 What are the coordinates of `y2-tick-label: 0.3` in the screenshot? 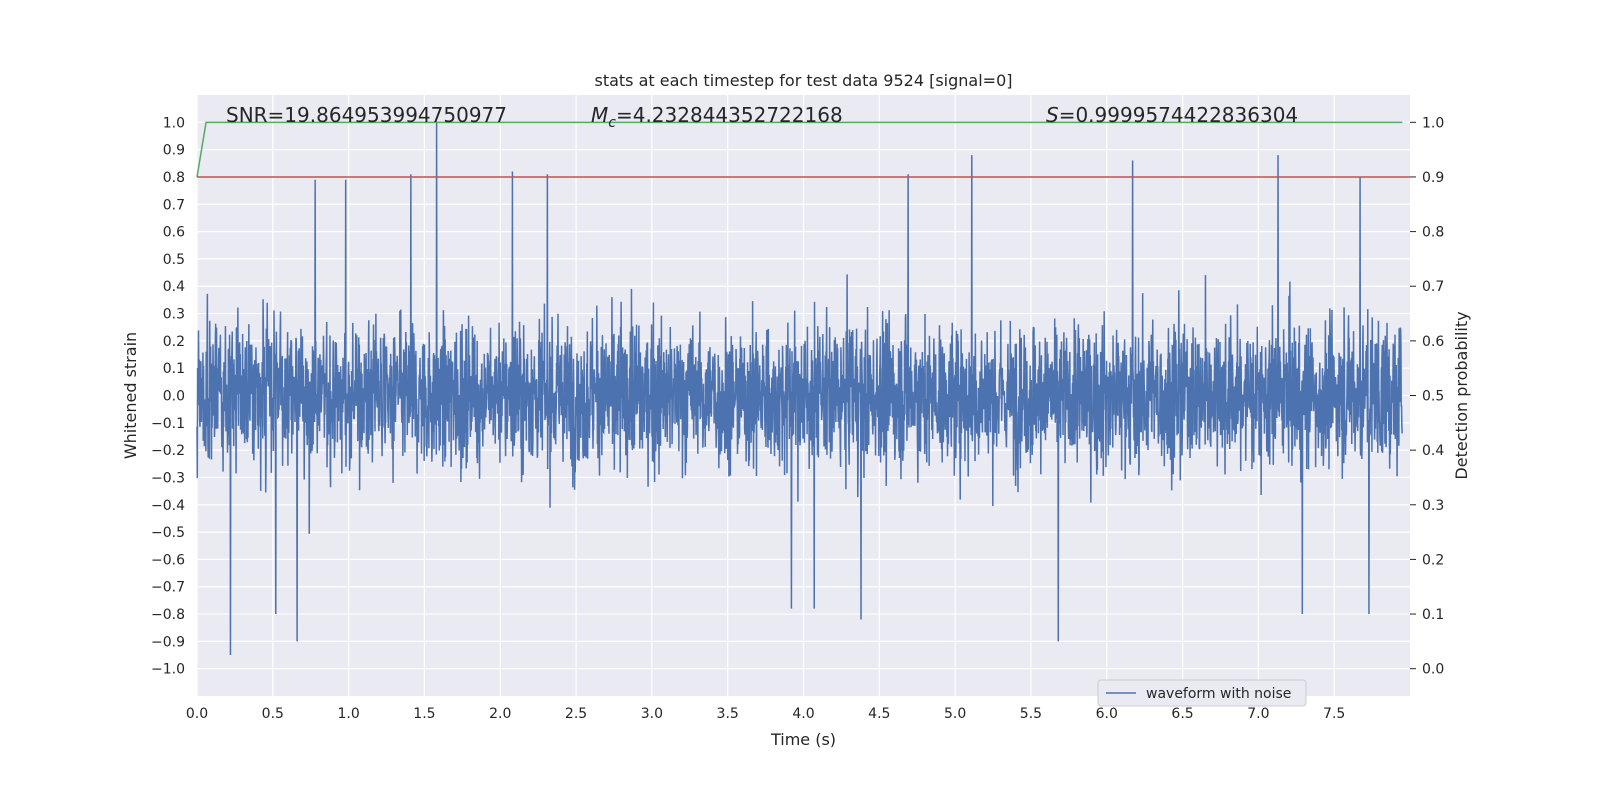 It's located at (1433, 506).